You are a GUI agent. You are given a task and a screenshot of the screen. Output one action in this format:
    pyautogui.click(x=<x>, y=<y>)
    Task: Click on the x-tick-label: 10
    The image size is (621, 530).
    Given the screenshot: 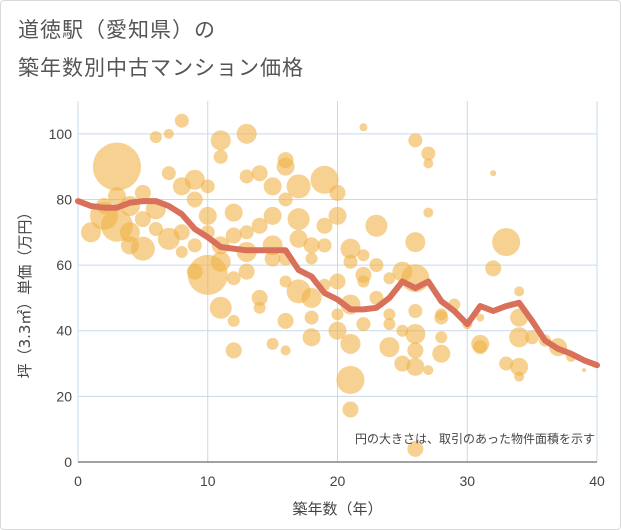 What is the action you would take?
    pyautogui.click(x=208, y=481)
    